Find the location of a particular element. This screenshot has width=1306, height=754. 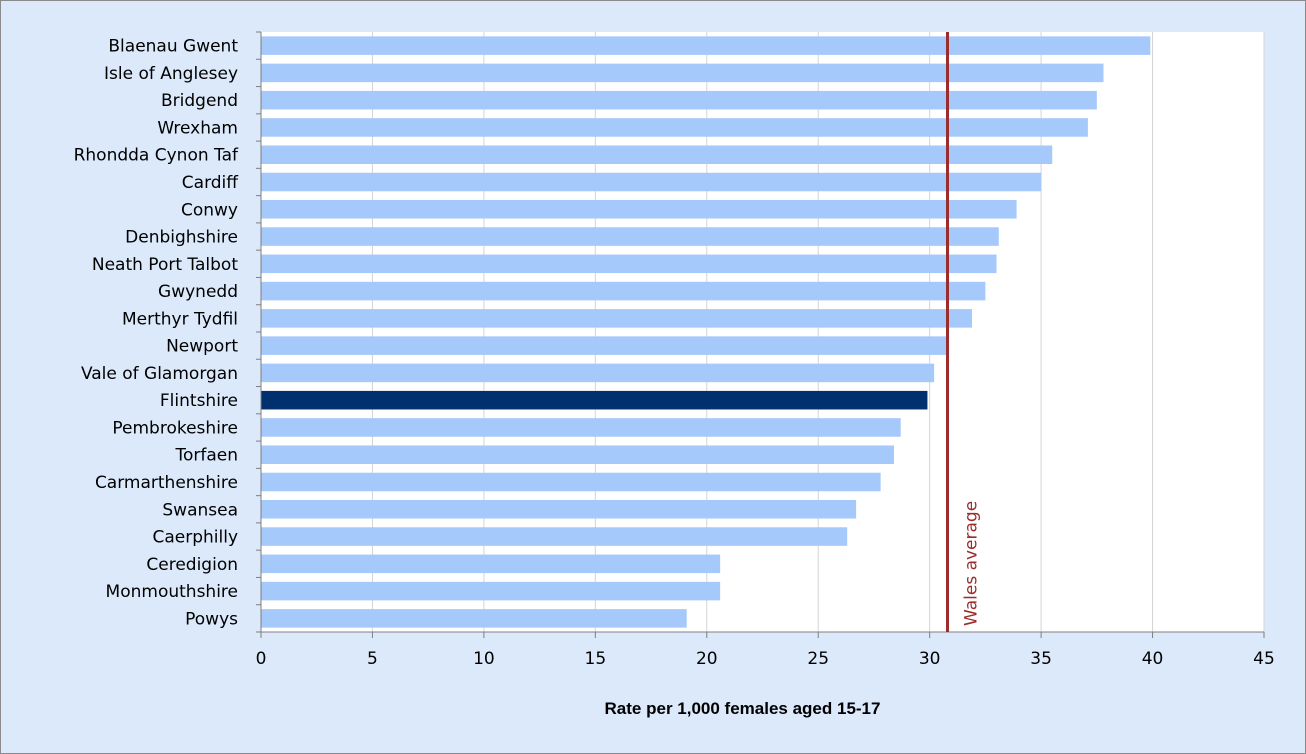

x-tick-label: 30 is located at coordinates (930, 659).